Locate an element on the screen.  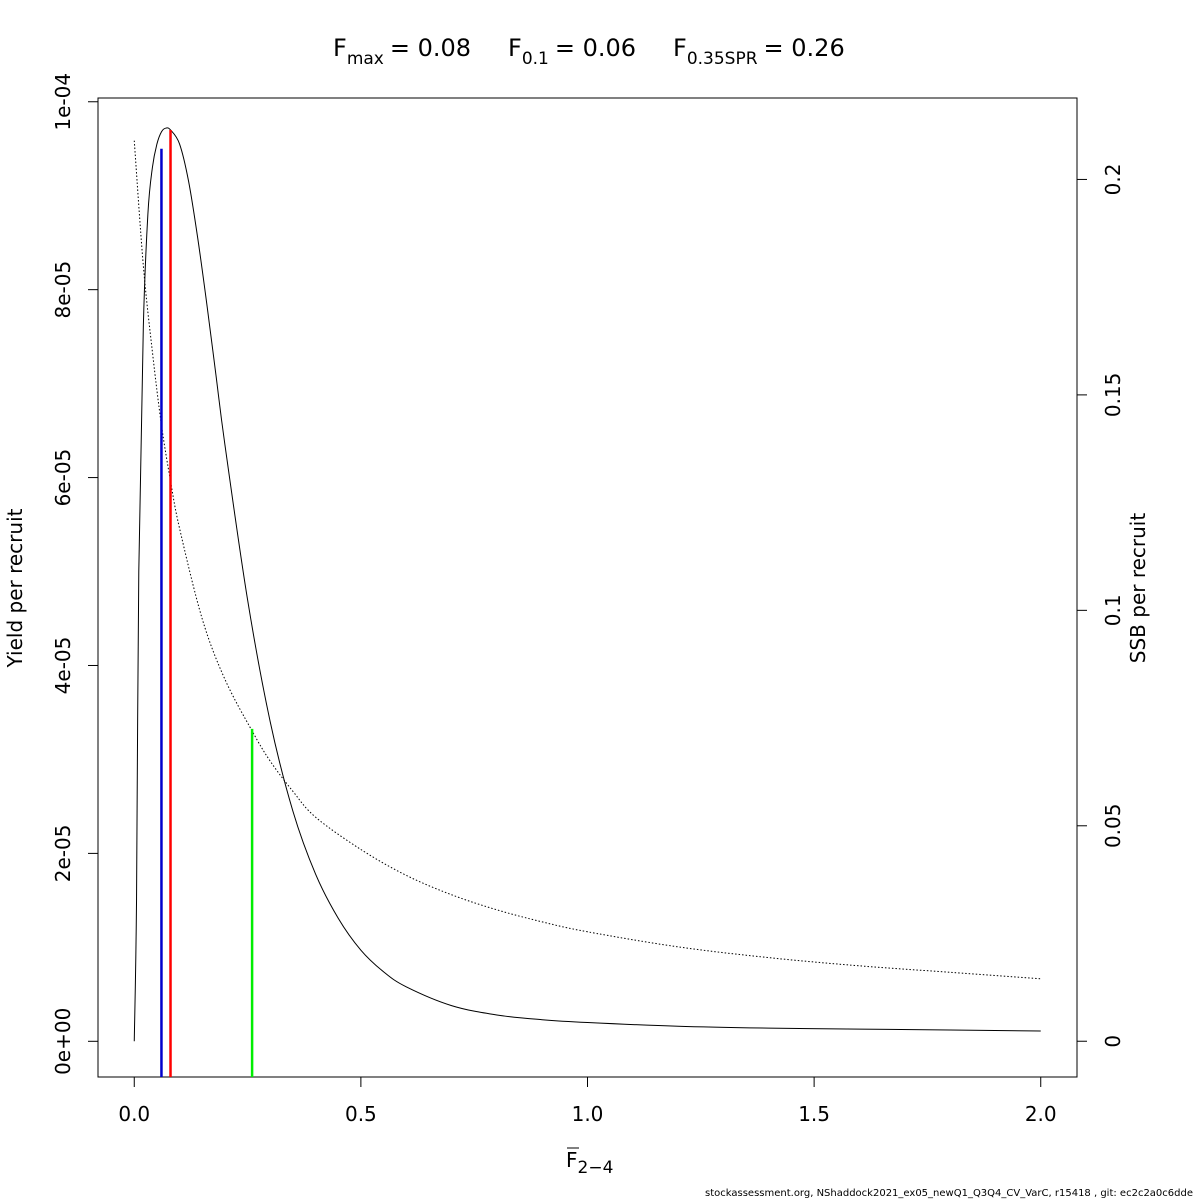
title-f035spr: F0.35SPR = 0.26 is located at coordinates (759, 51).